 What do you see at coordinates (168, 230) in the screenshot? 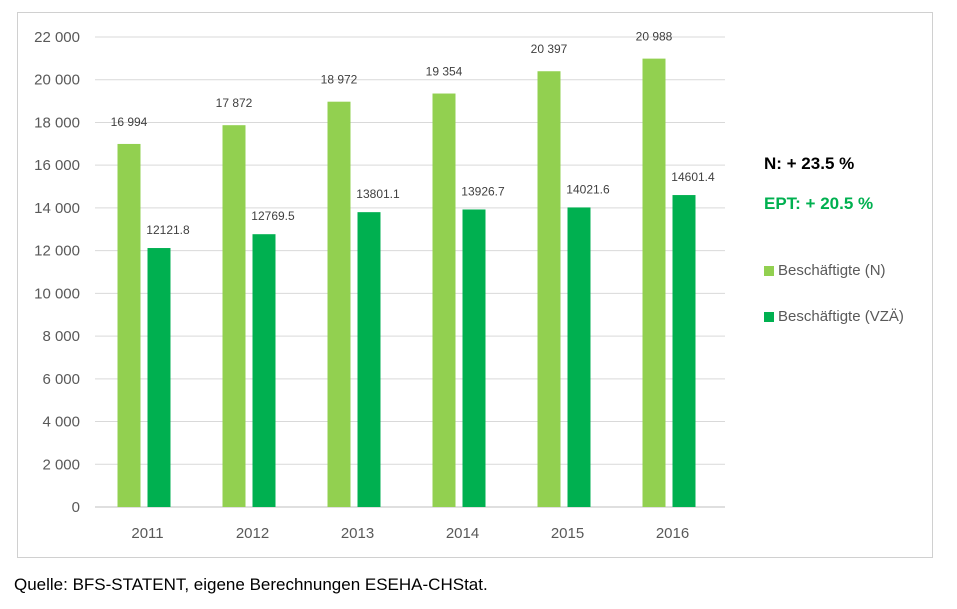
I see `data-label: 12121.8` at bounding box center [168, 230].